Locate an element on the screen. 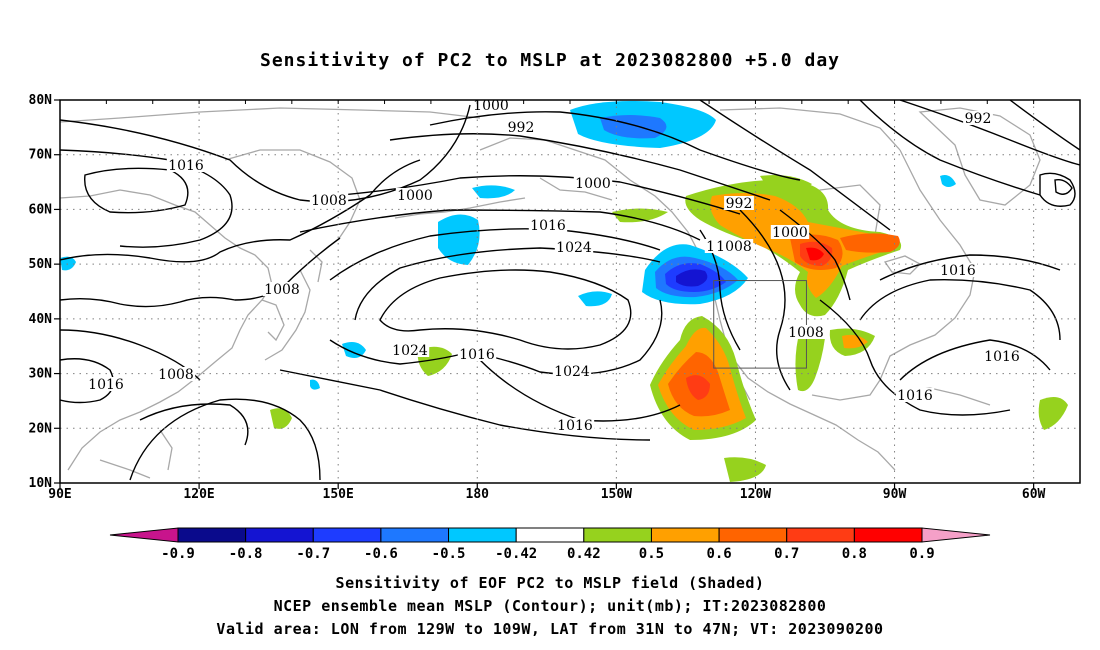 Image resolution: width=1100 pixels, height=650 pixels. colorbar-low-extension is located at coordinates (144, 535).